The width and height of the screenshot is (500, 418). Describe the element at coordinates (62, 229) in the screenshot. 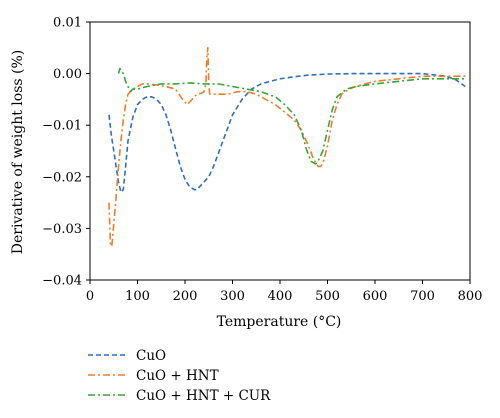

I see `y-tick-label: −0.03` at that location.